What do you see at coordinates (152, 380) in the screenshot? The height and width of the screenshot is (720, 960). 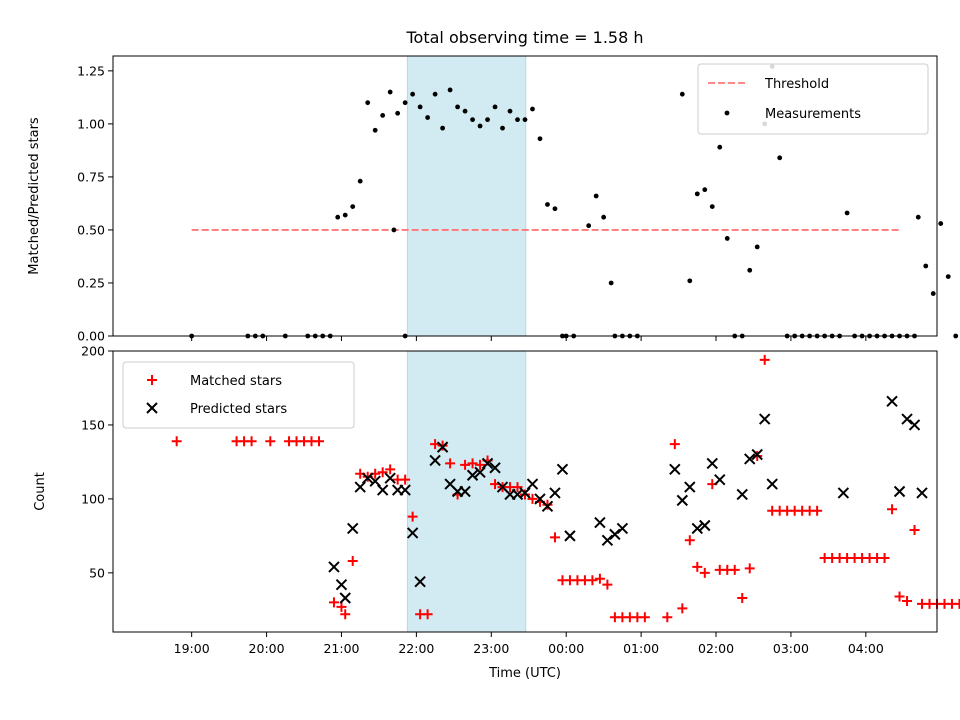 I see `legend-matched-swatch` at bounding box center [152, 380].